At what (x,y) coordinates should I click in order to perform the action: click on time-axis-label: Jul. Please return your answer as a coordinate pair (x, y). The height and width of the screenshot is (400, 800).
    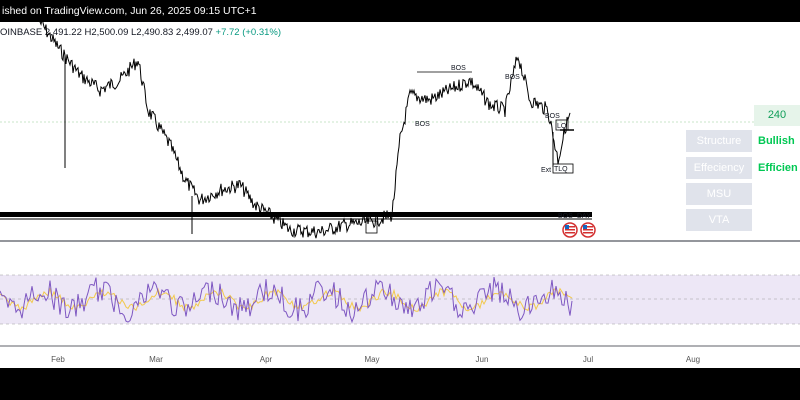
    Looking at the image, I should click on (588, 359).